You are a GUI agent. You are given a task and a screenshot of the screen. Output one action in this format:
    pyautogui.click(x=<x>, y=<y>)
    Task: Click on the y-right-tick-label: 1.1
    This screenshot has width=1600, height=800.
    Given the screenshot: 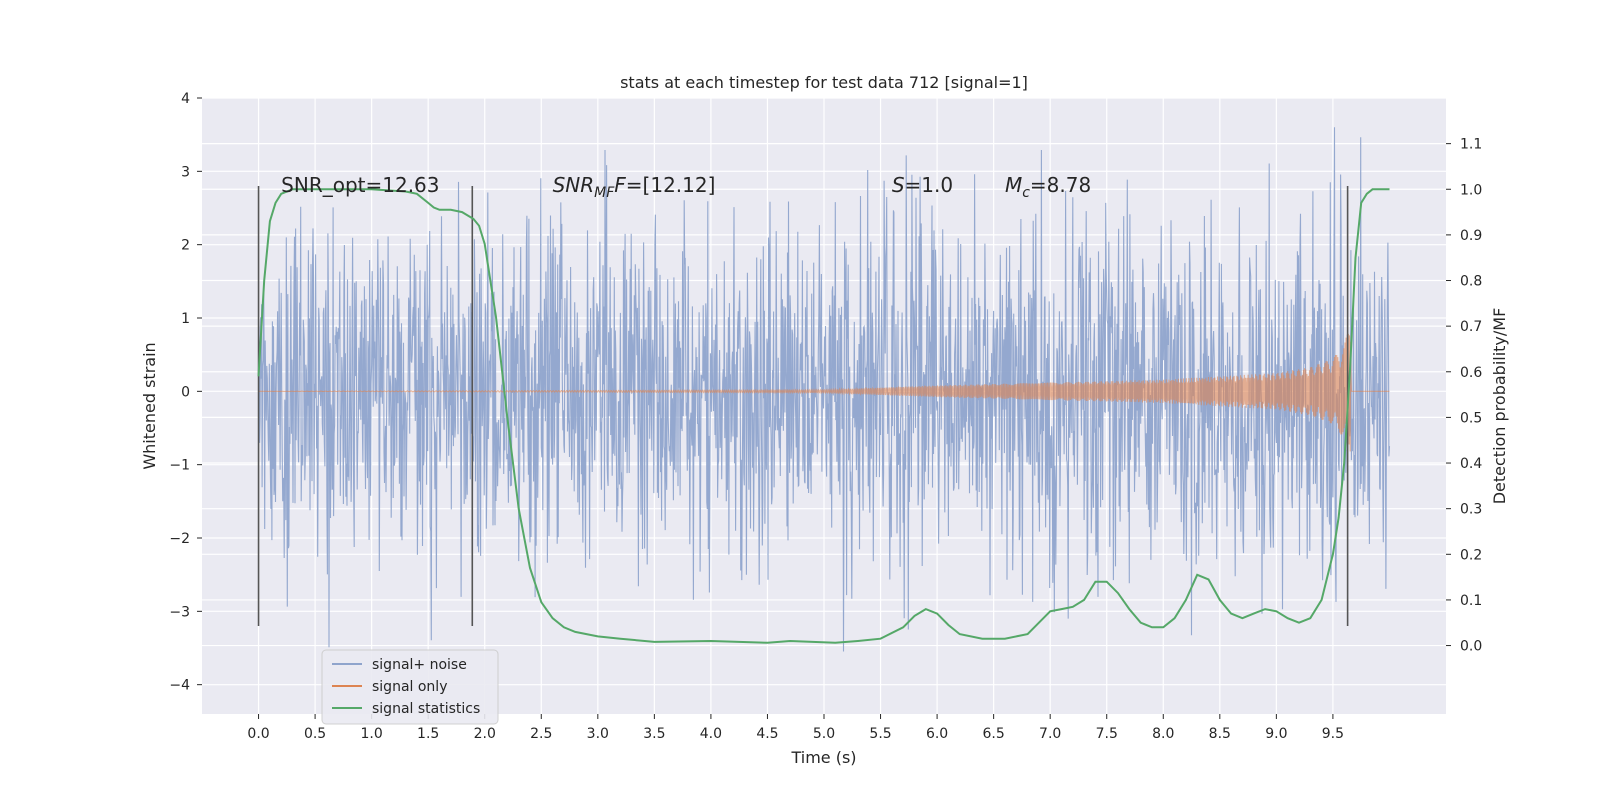 What is the action you would take?
    pyautogui.click(x=1471, y=145)
    